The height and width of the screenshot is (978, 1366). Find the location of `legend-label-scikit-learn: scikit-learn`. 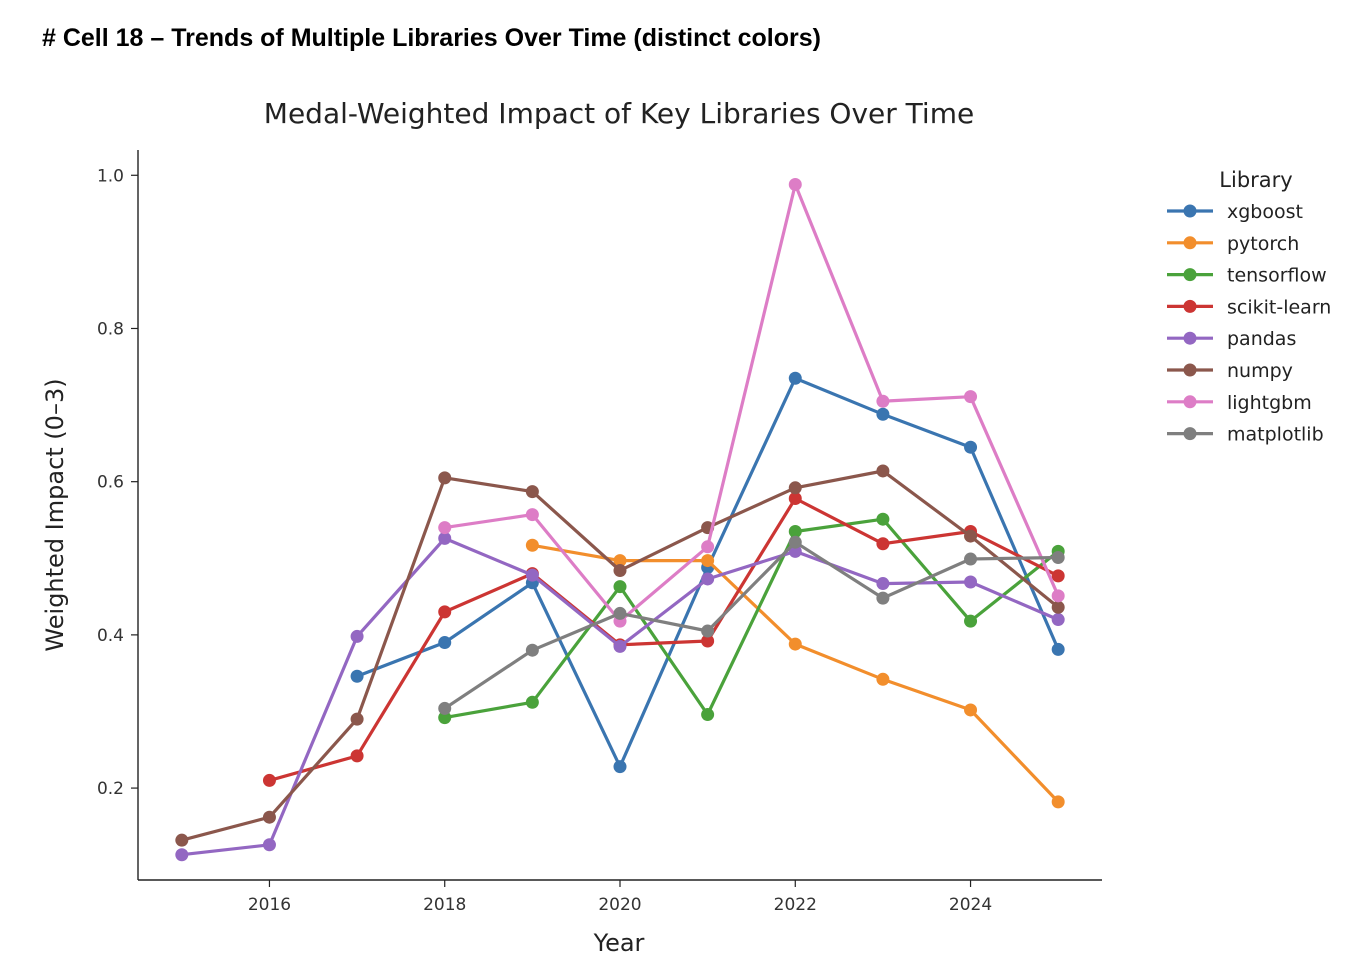

legend-label-scikit-learn: scikit-learn is located at coordinates (1279, 307).